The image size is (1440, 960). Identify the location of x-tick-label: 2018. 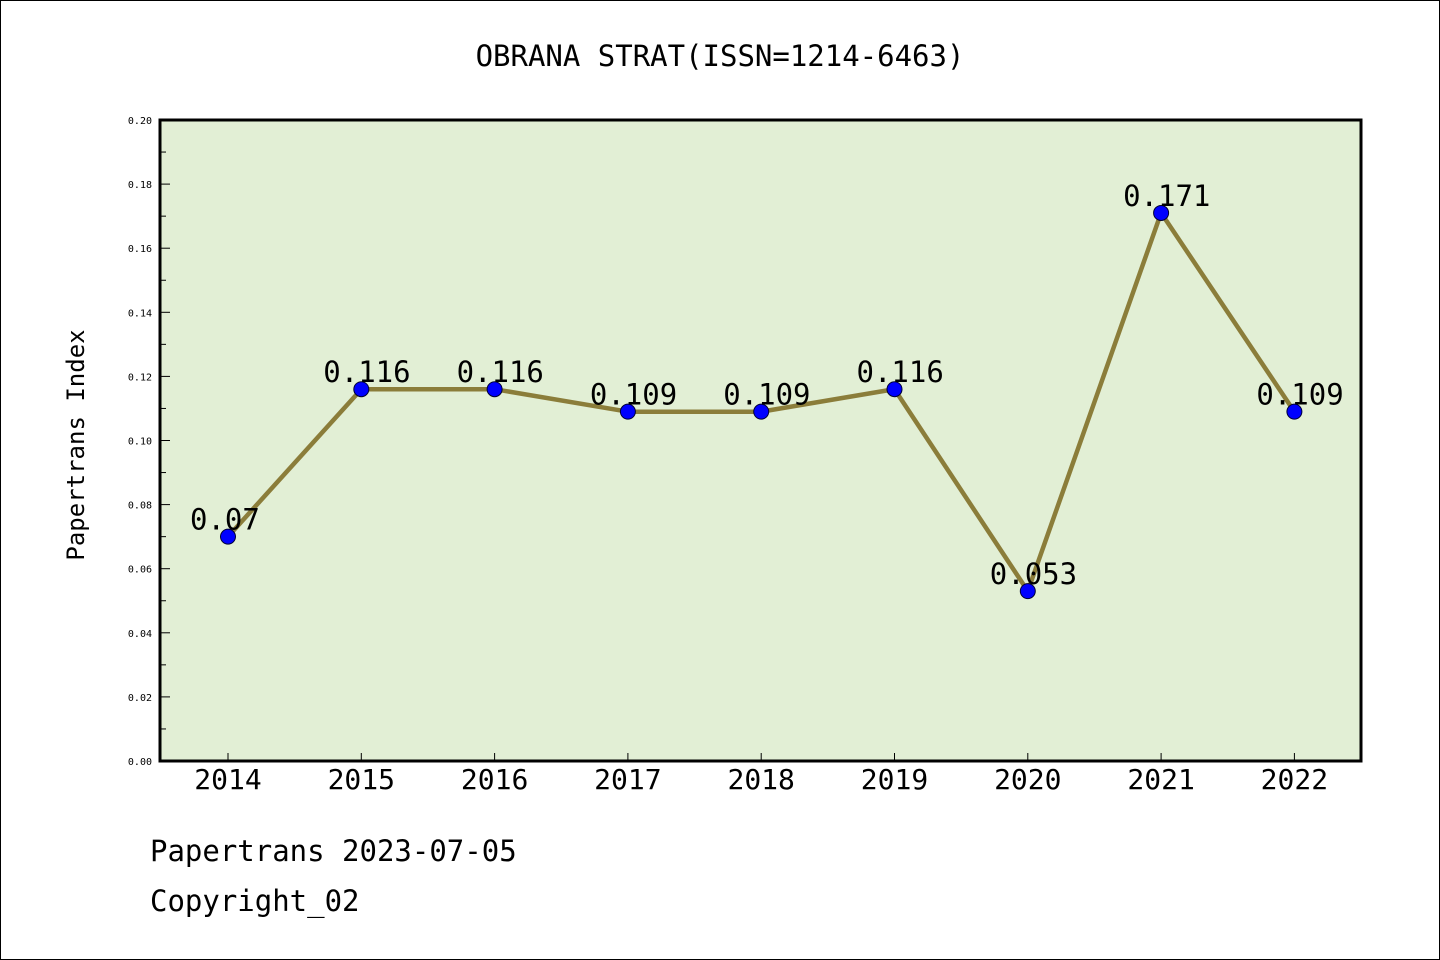
(760, 779).